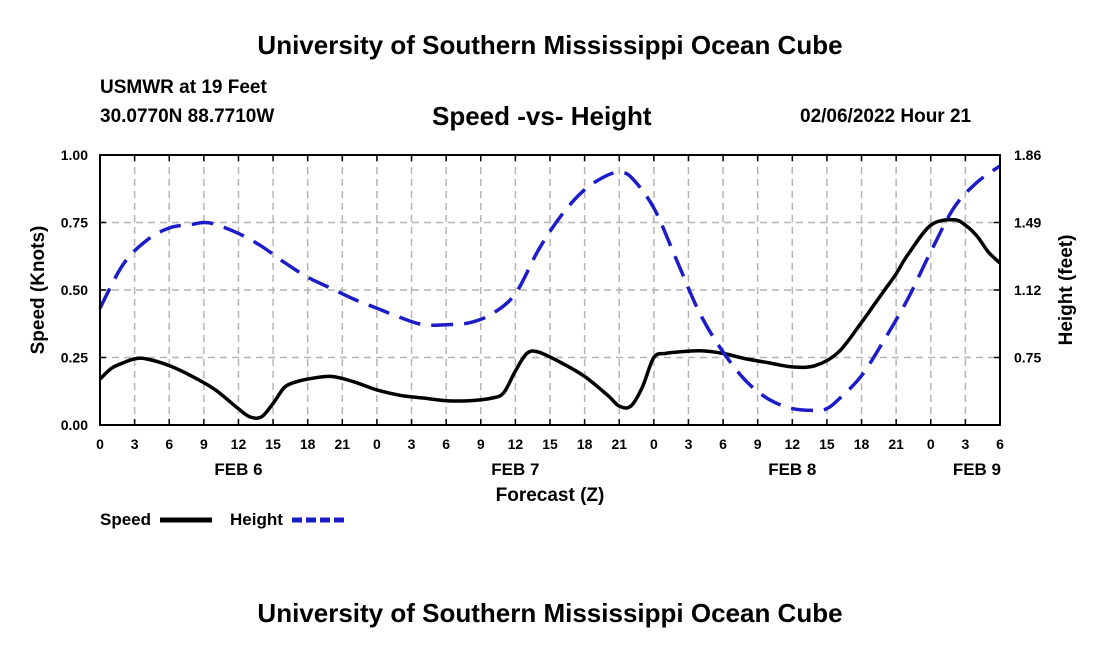  What do you see at coordinates (542, 116) in the screenshot?
I see `chart-title: Speed -vs- Height` at bounding box center [542, 116].